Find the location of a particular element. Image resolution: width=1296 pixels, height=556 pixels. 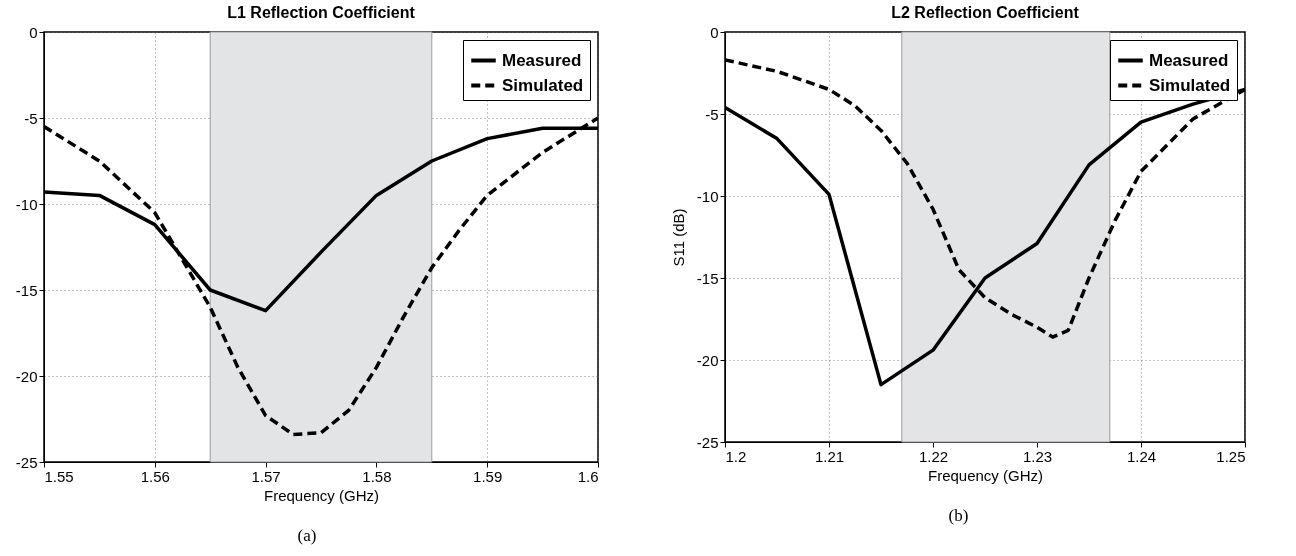

x-tick-label: 1.25 is located at coordinates (1231, 456).